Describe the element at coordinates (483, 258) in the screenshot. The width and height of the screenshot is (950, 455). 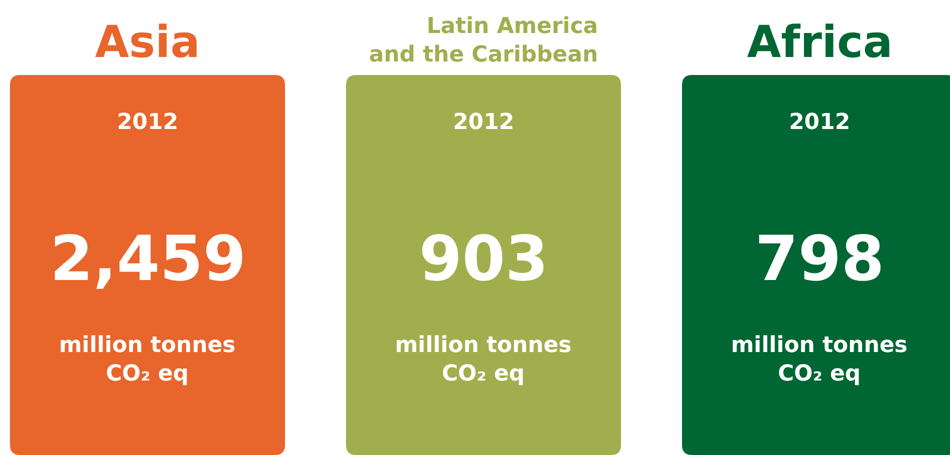
I see `data-label: 903` at that location.